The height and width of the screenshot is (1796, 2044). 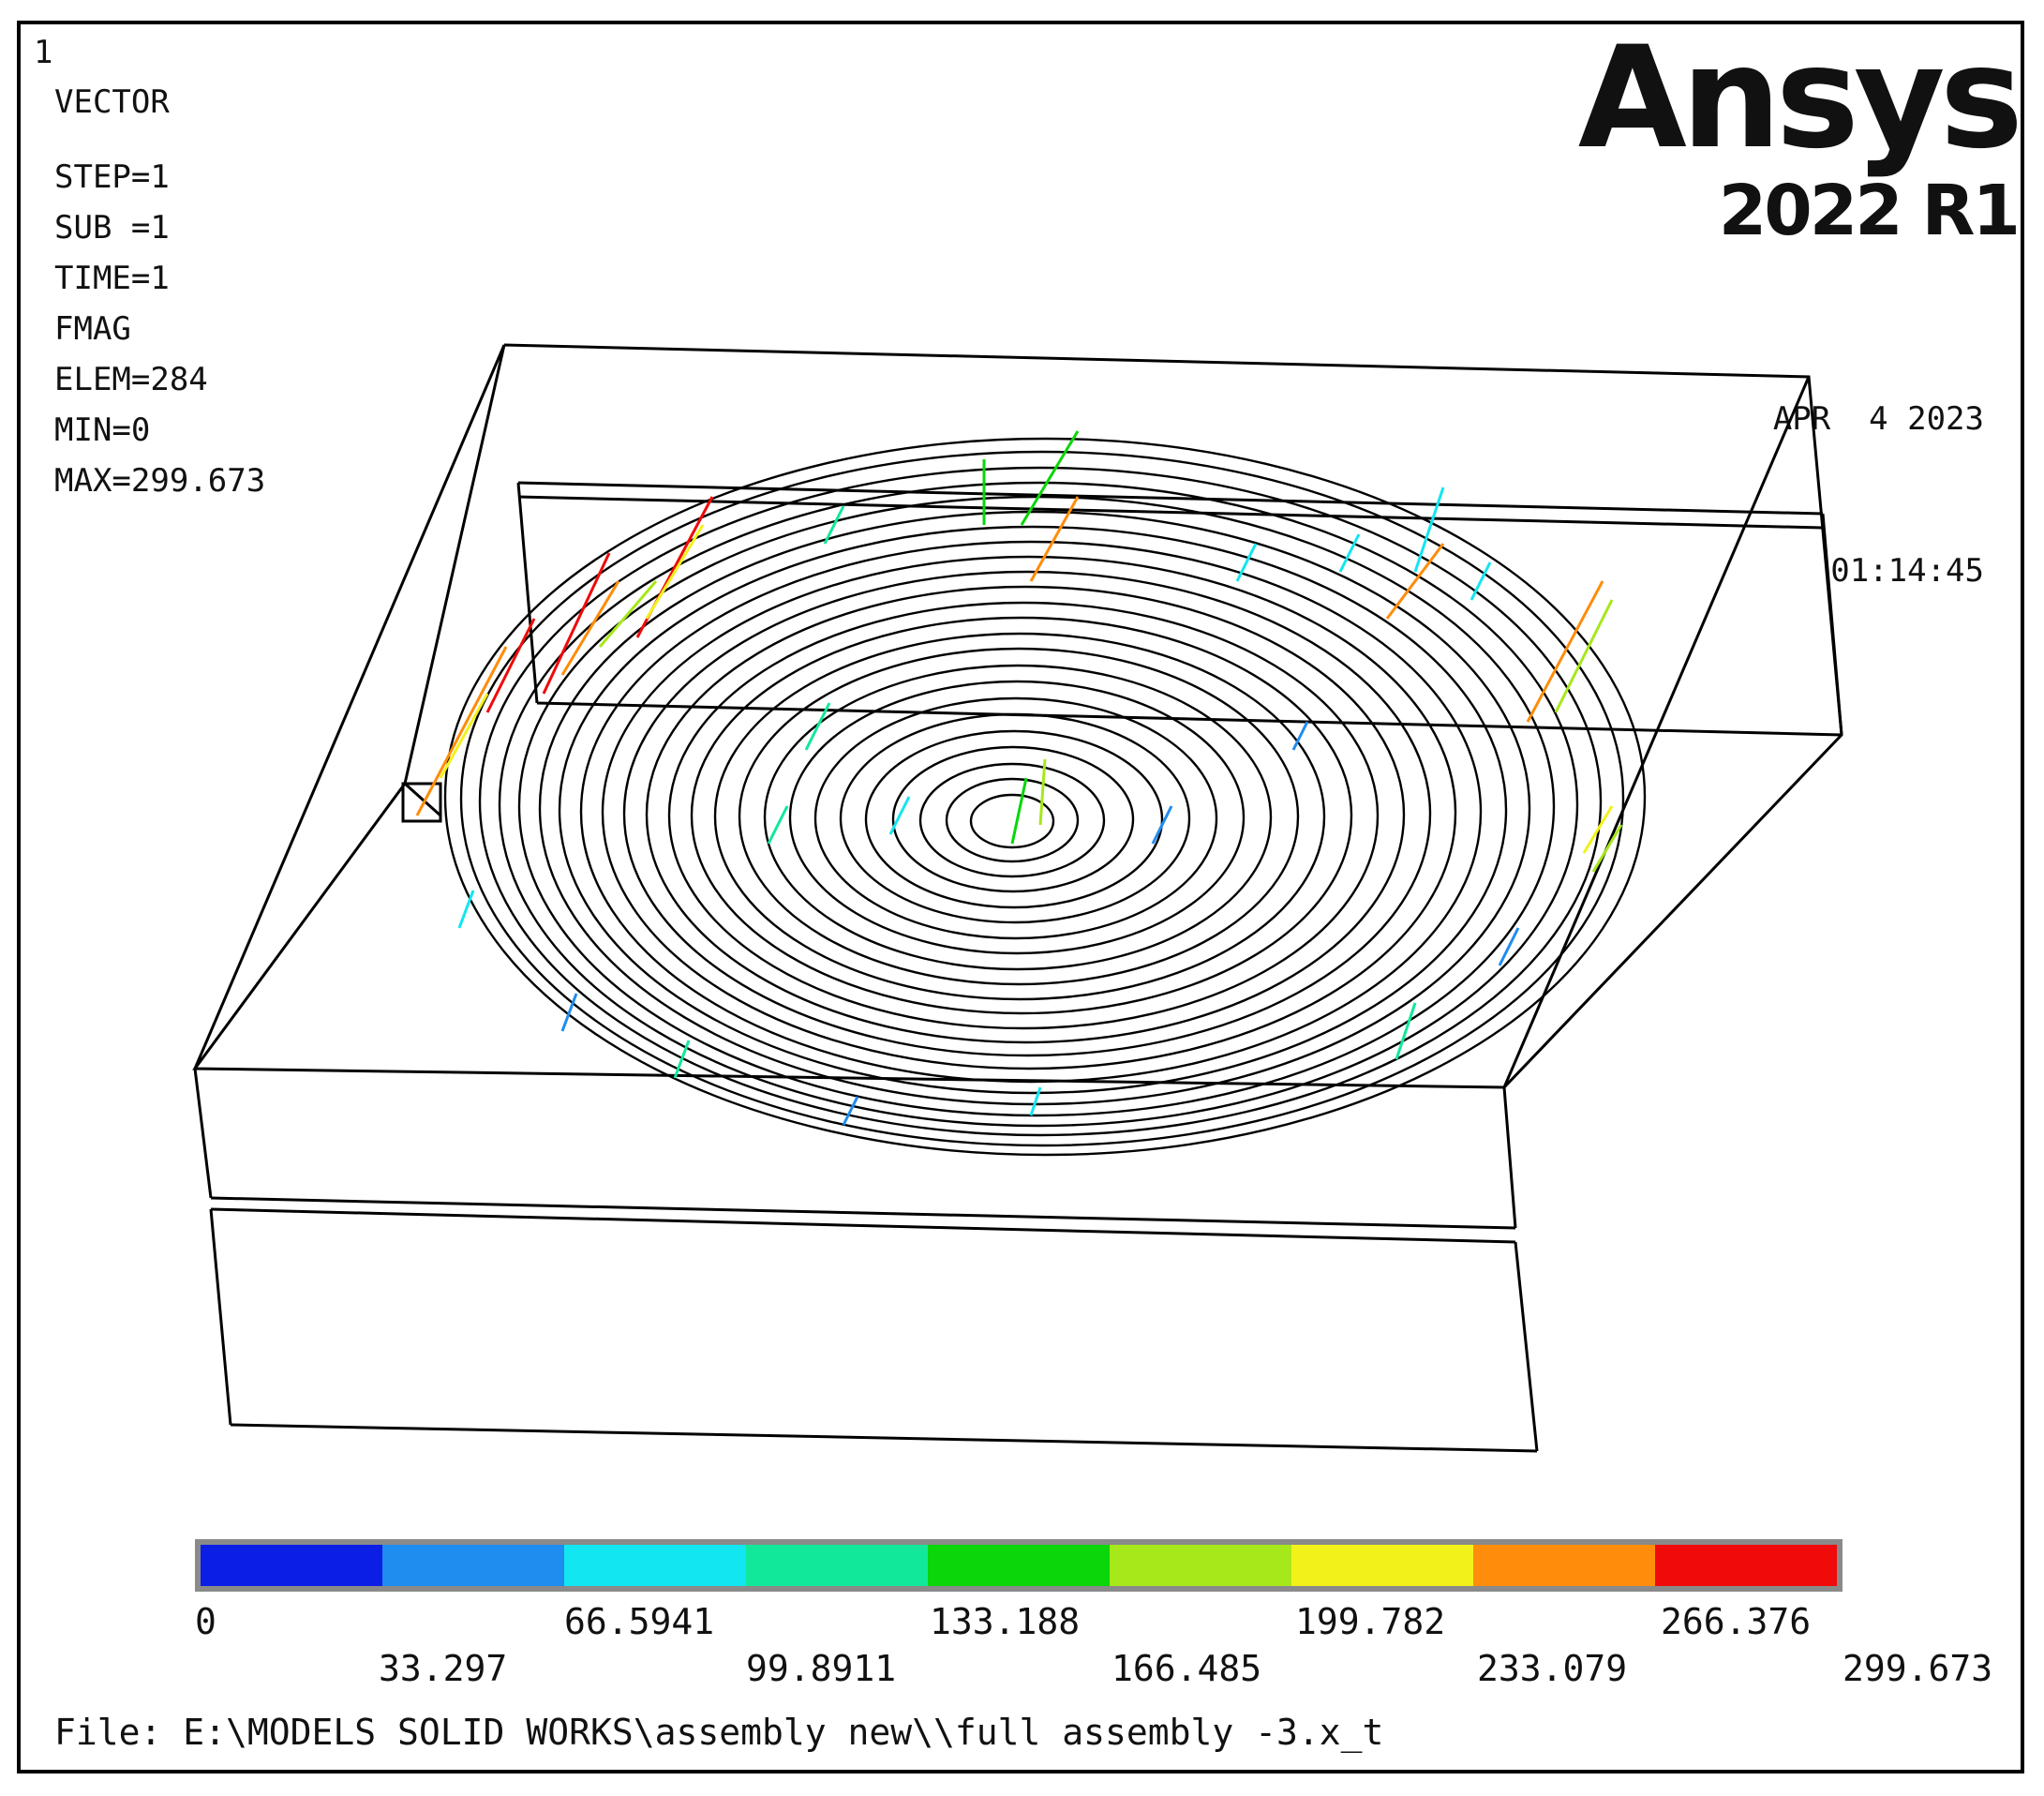 What do you see at coordinates (639, 1621) in the screenshot?
I see `legend-label-upper-2: 66.5941` at bounding box center [639, 1621].